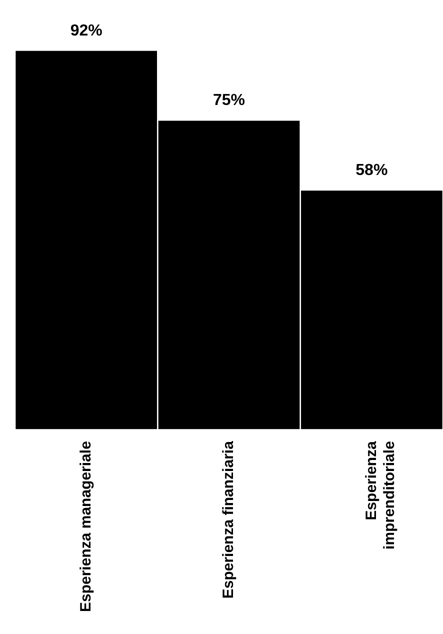  I want to click on x-tick-label: Esperienza manageriale, so click(85, 526).